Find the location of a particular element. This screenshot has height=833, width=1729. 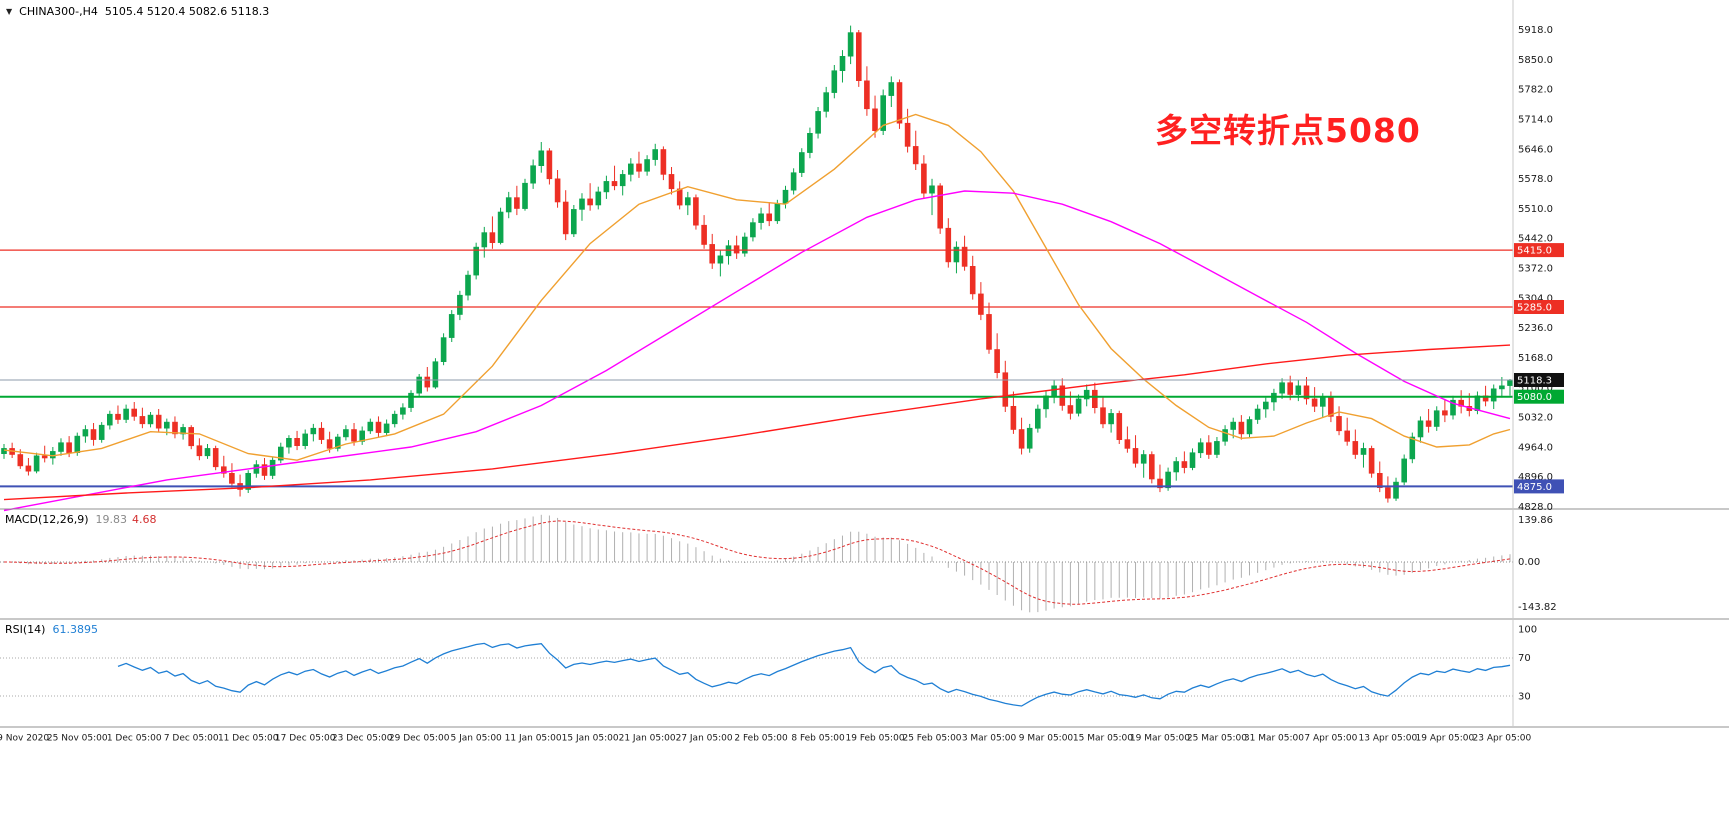

axis-label: 5510.0 is located at coordinates (1535, 209).